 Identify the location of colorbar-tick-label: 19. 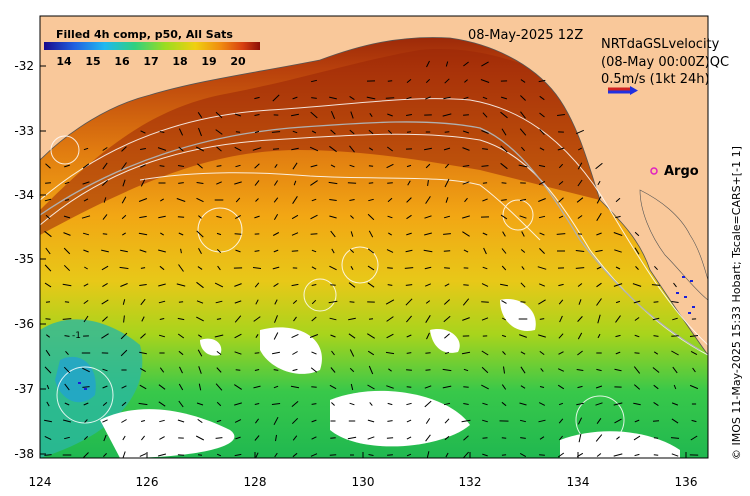
(208, 61).